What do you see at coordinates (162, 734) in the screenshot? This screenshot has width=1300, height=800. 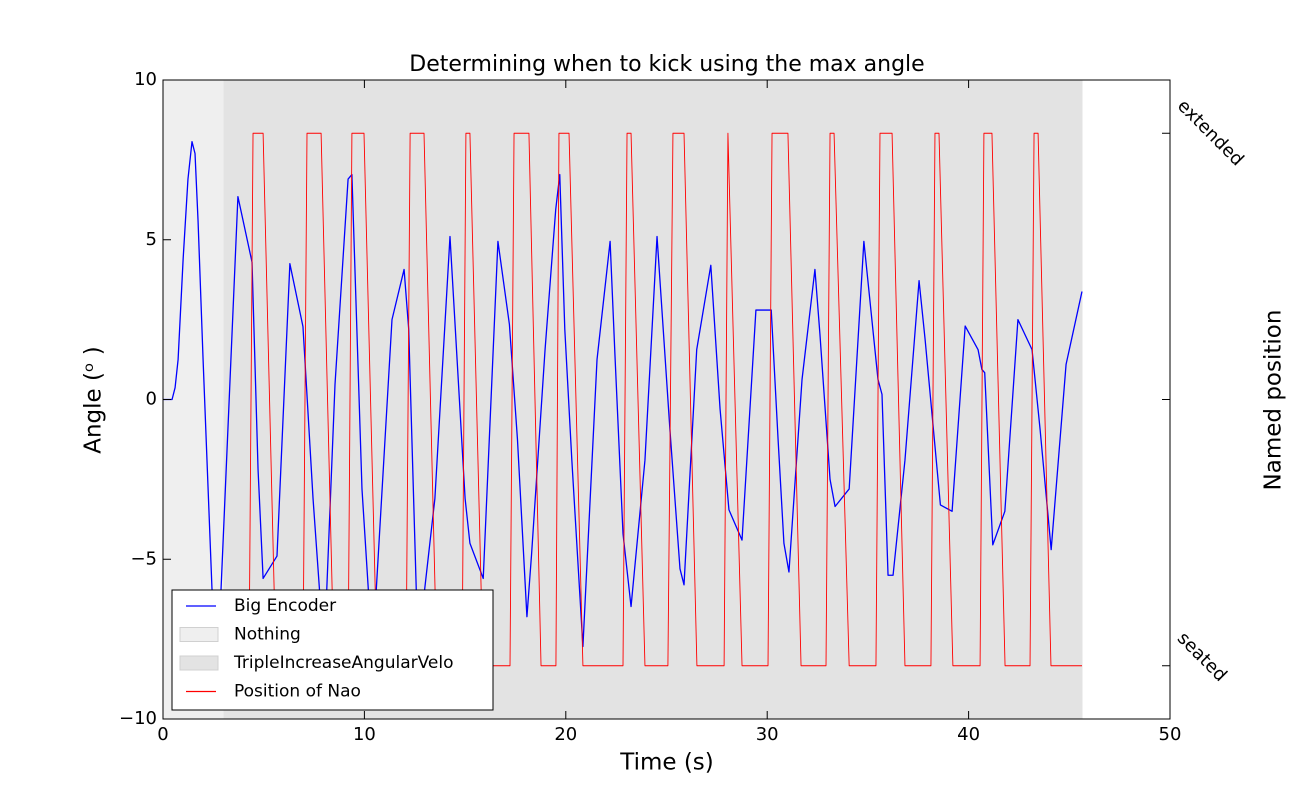 I see `x-tick-label: 0` at bounding box center [162, 734].